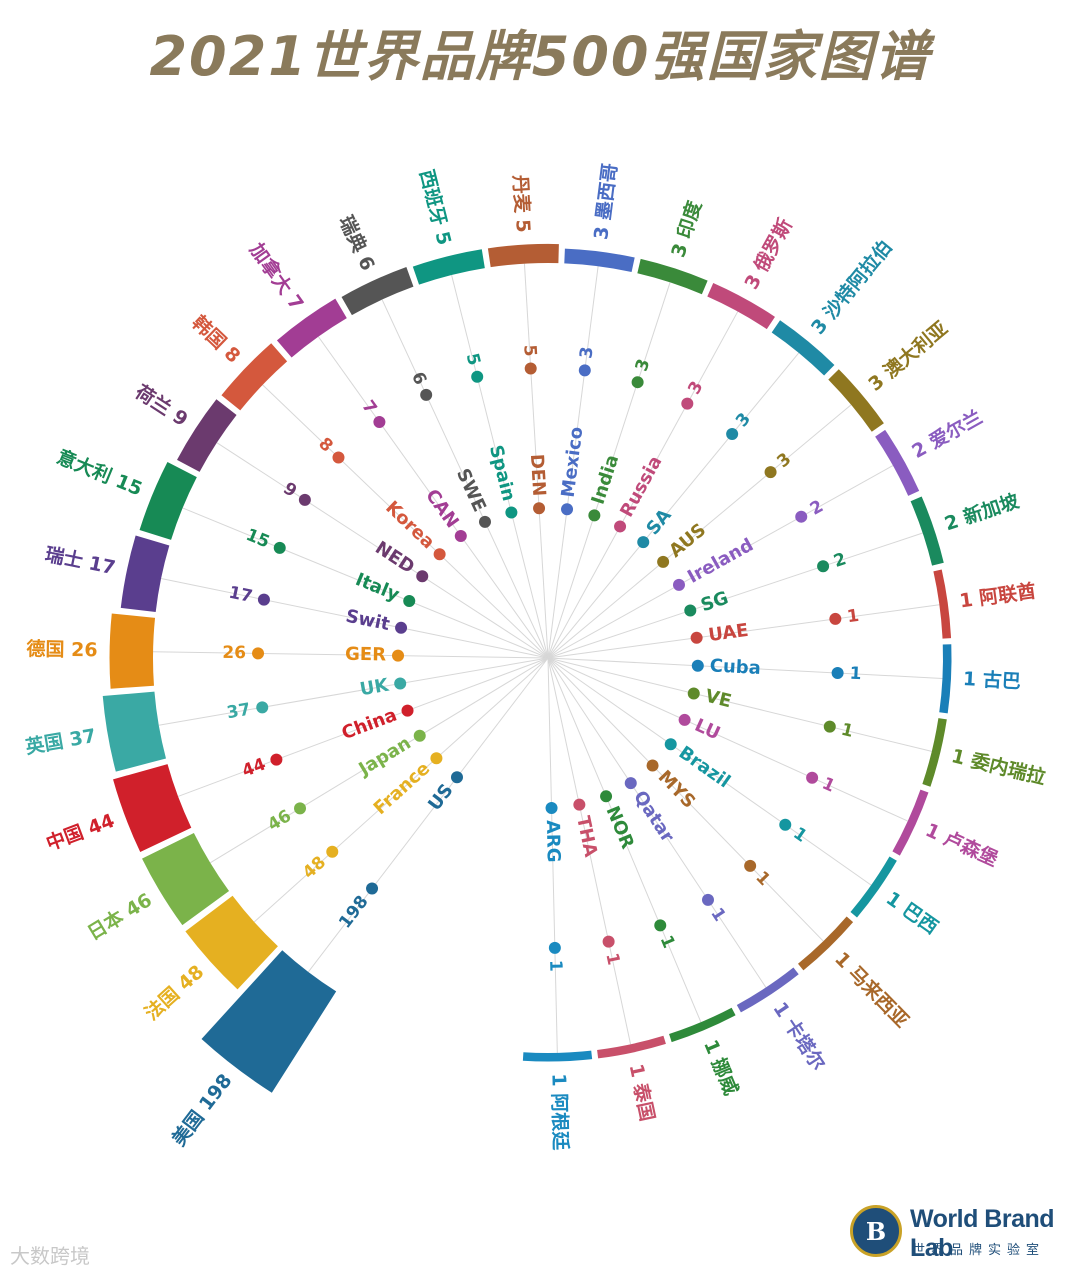  What do you see at coordinates (279, 820) in the screenshot?
I see `value-label-Japan: 46` at bounding box center [279, 820].